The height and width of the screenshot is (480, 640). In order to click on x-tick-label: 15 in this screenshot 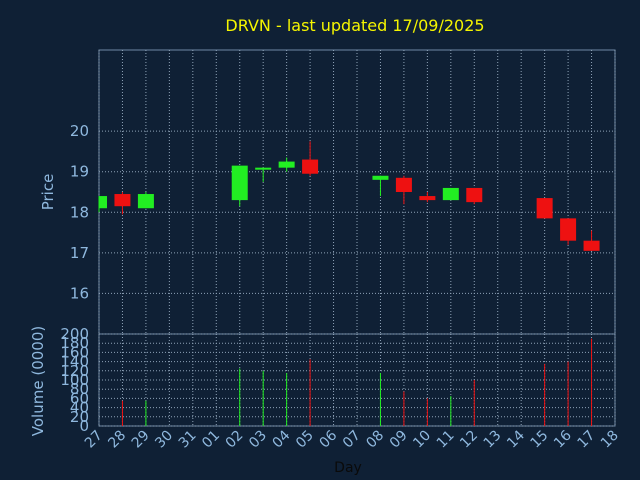, I will do `click(540, 440)`.